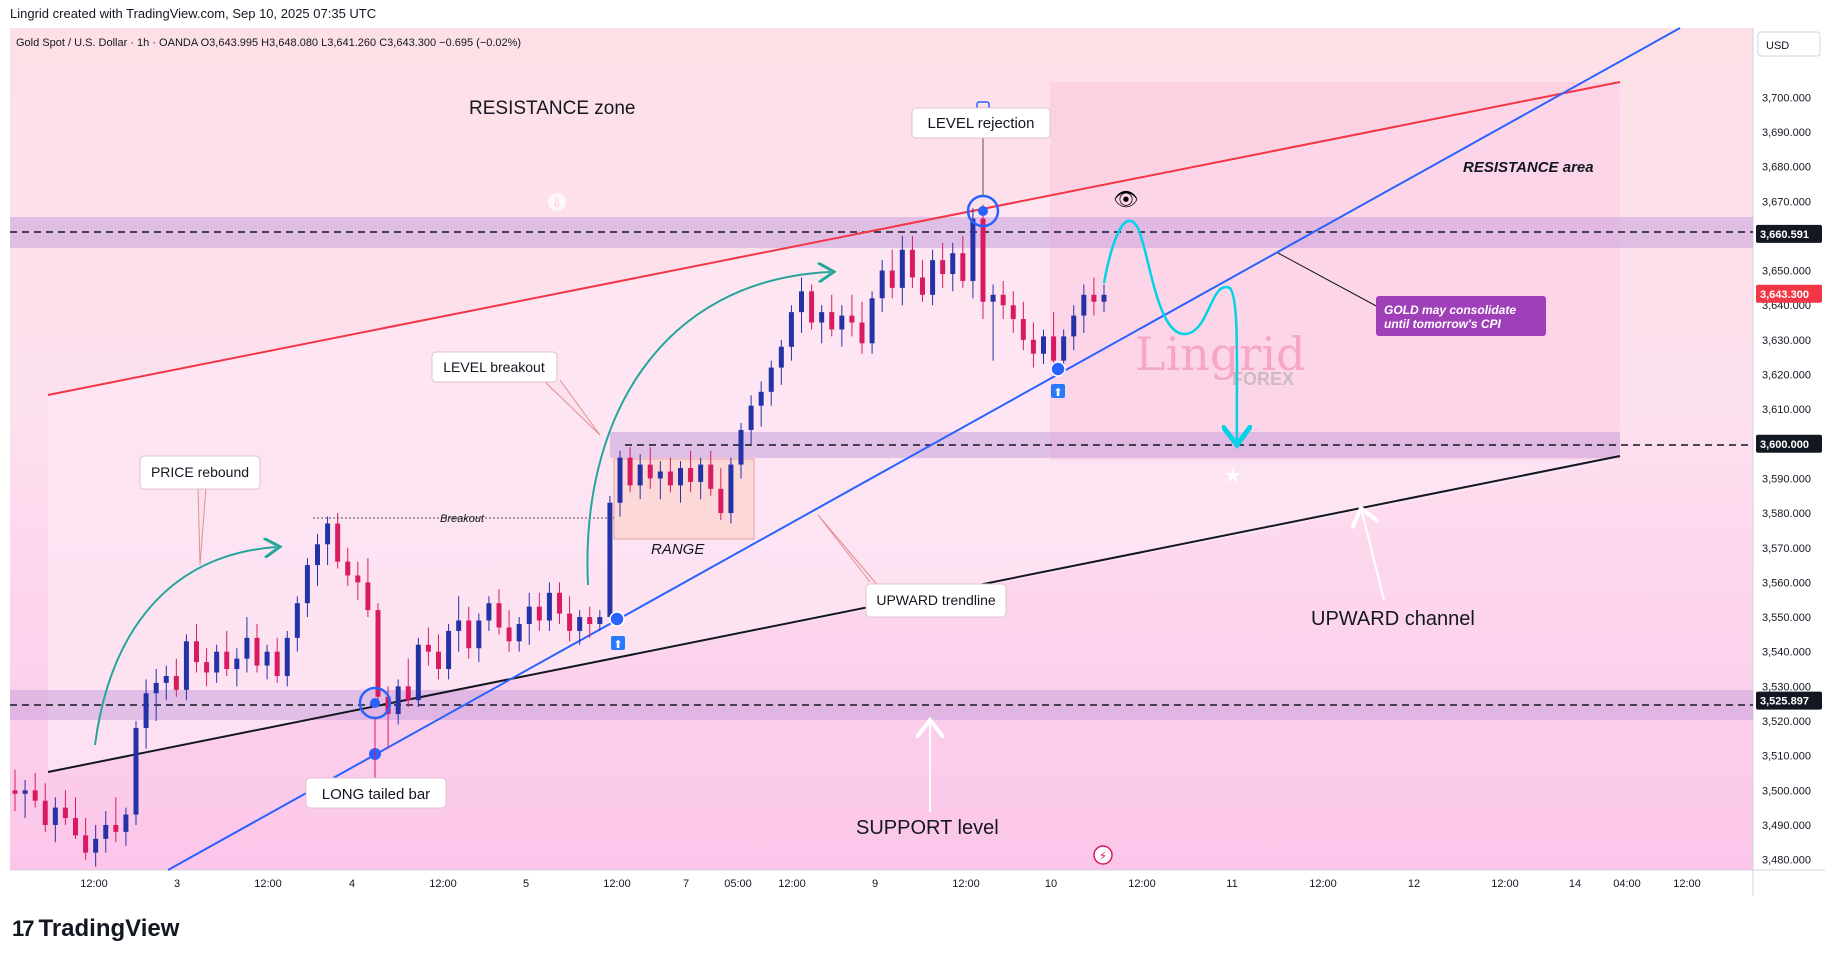 The width and height of the screenshot is (1835, 957). Describe the element at coordinates (1414, 884) in the screenshot. I see `time-tick-label: 12` at that location.